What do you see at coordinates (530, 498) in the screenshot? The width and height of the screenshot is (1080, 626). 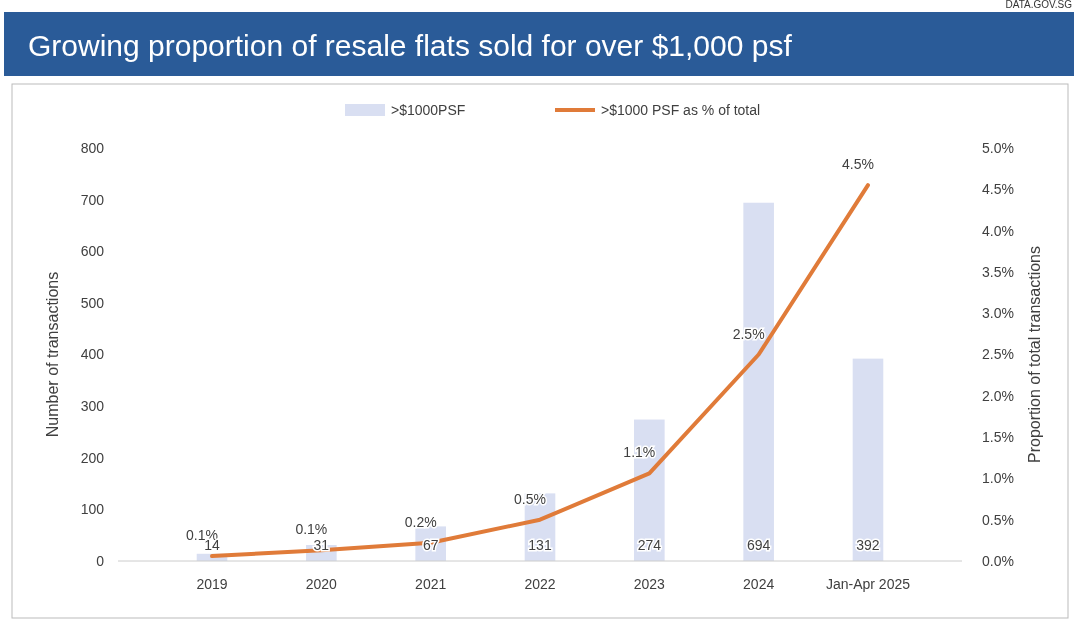 I see `data-label: 0.5%` at bounding box center [530, 498].